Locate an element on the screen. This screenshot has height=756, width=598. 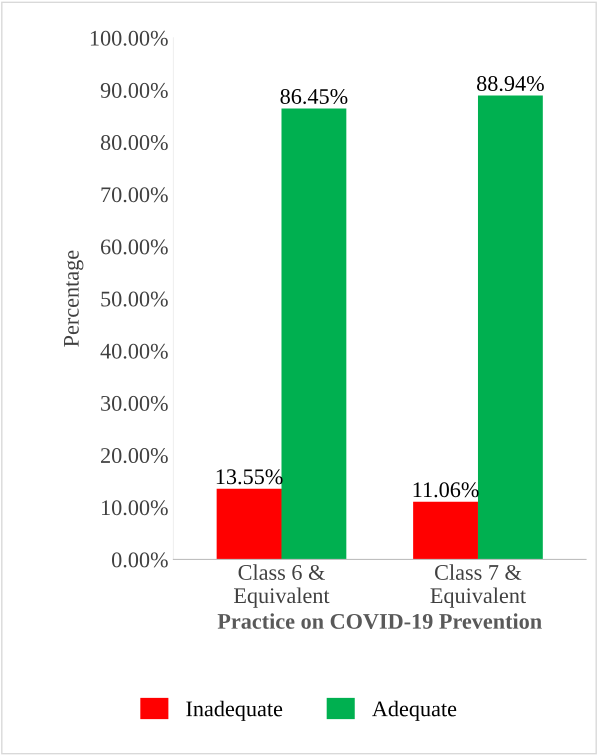
y-tick-label: 30.00% is located at coordinates (134, 403).